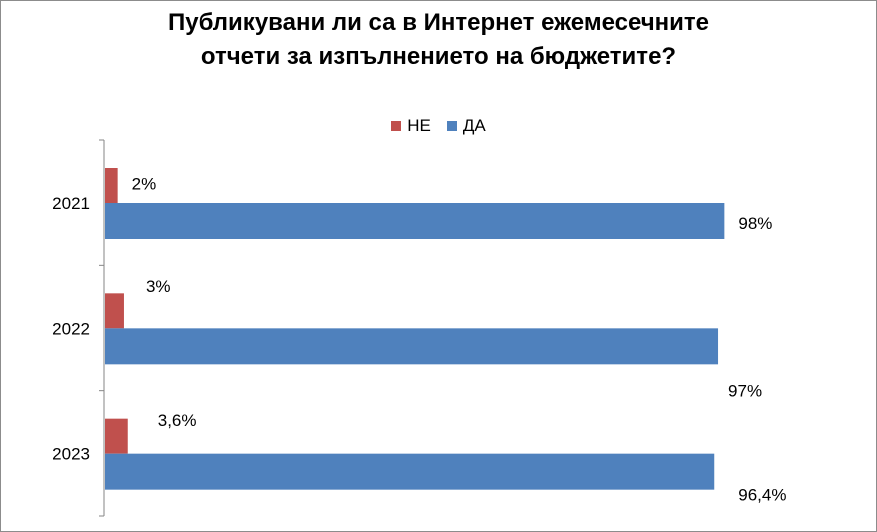  I want to click on legend-swatch-ne, so click(396, 126).